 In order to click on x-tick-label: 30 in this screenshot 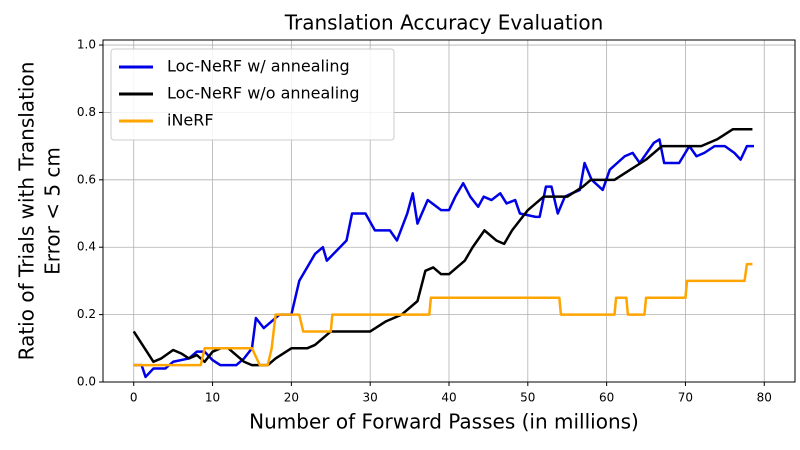, I will do `click(370, 398)`.